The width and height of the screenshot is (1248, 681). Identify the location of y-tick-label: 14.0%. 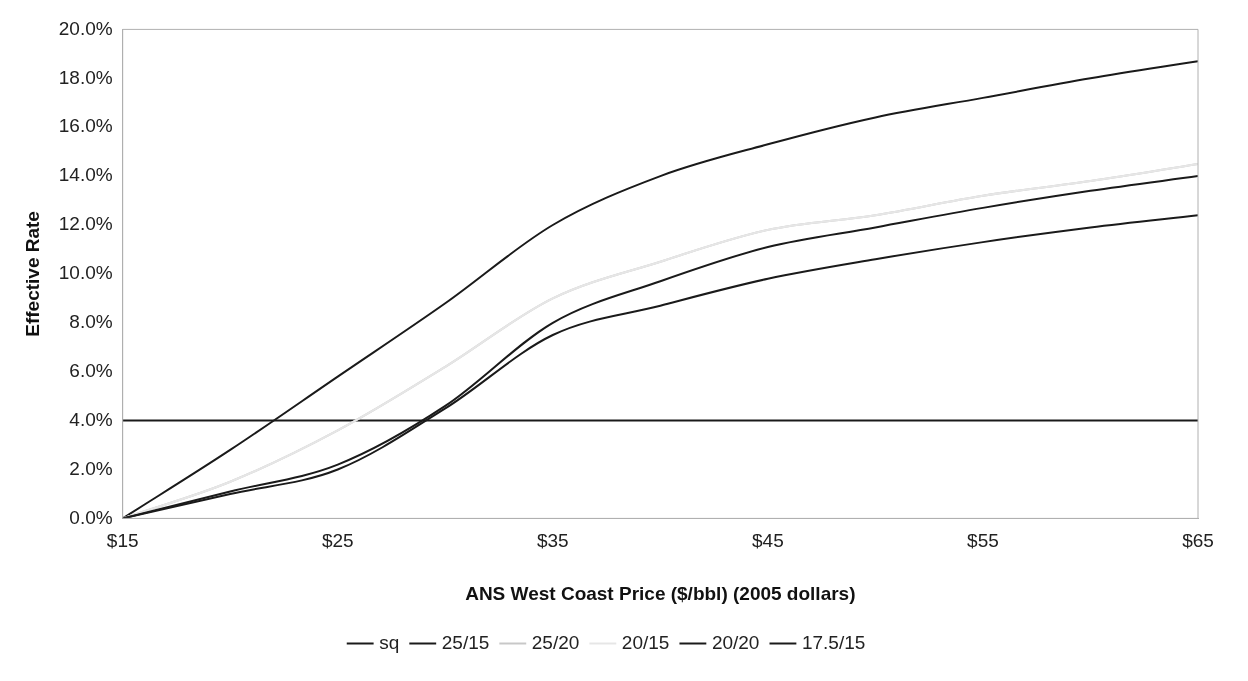
(85, 175).